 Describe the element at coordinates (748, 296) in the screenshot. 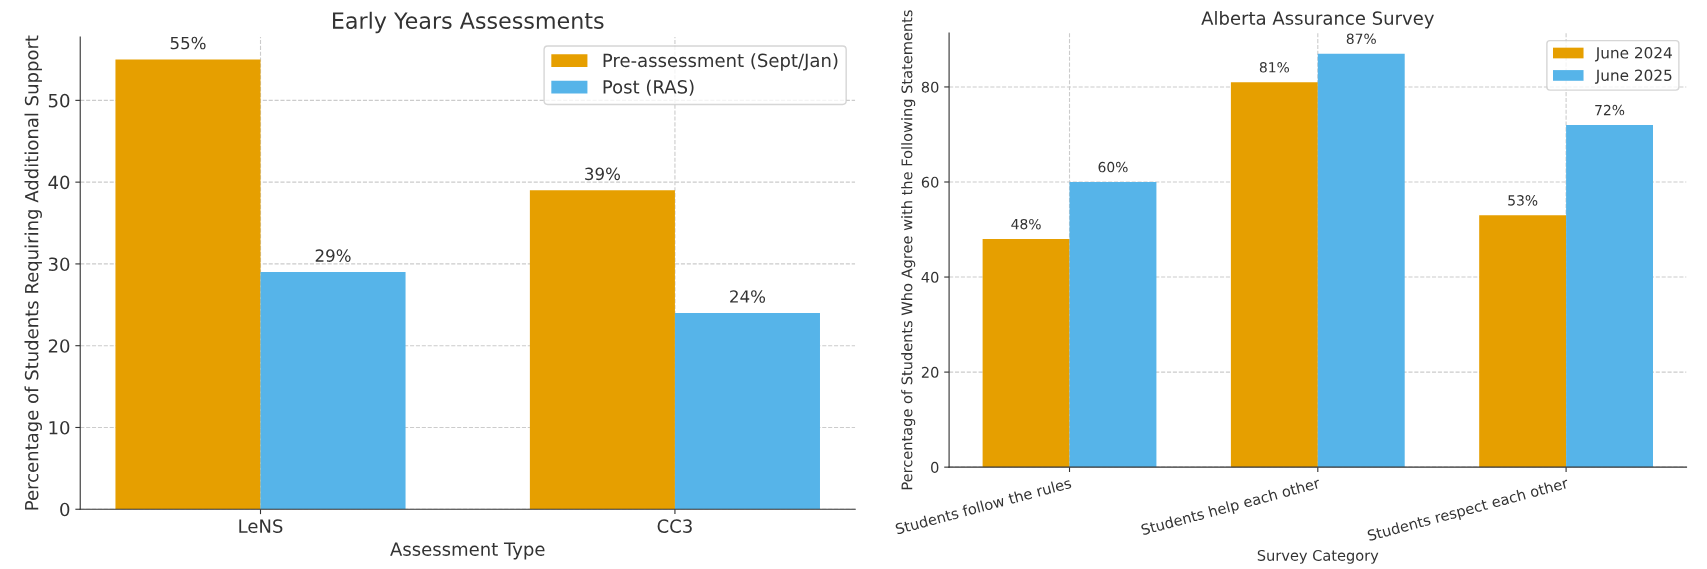

I see `data-label: 24%` at that location.